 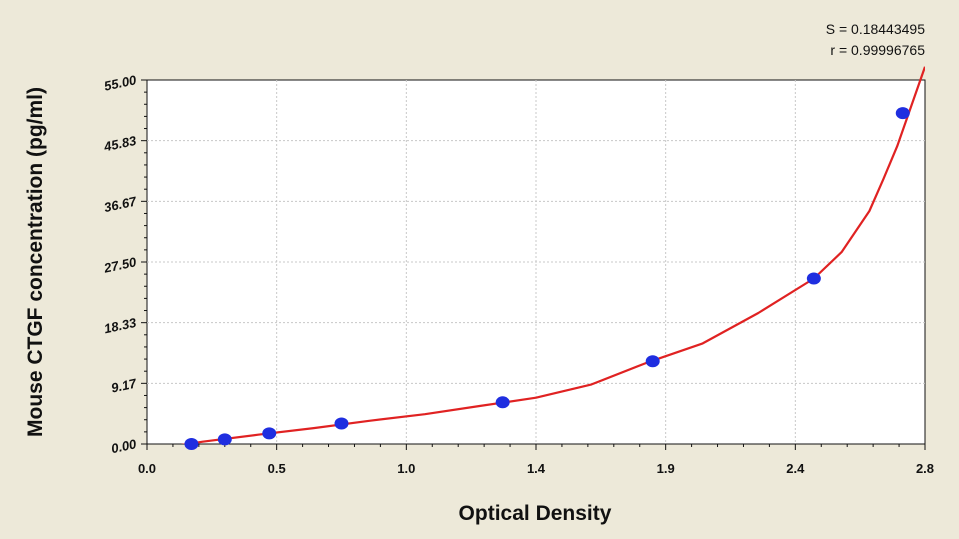 What do you see at coordinates (406, 468) in the screenshot?
I see `x-tick-label: 1.0` at bounding box center [406, 468].